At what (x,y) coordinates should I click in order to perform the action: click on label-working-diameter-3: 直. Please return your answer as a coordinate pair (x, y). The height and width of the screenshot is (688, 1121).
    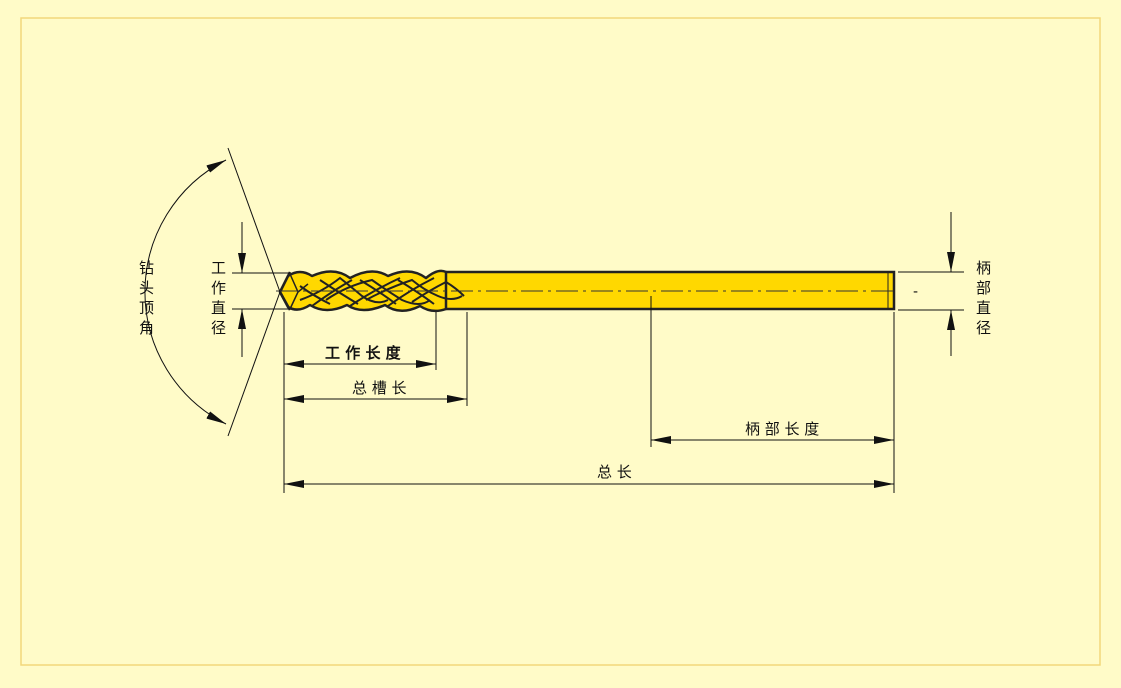
    Looking at the image, I should click on (218, 308).